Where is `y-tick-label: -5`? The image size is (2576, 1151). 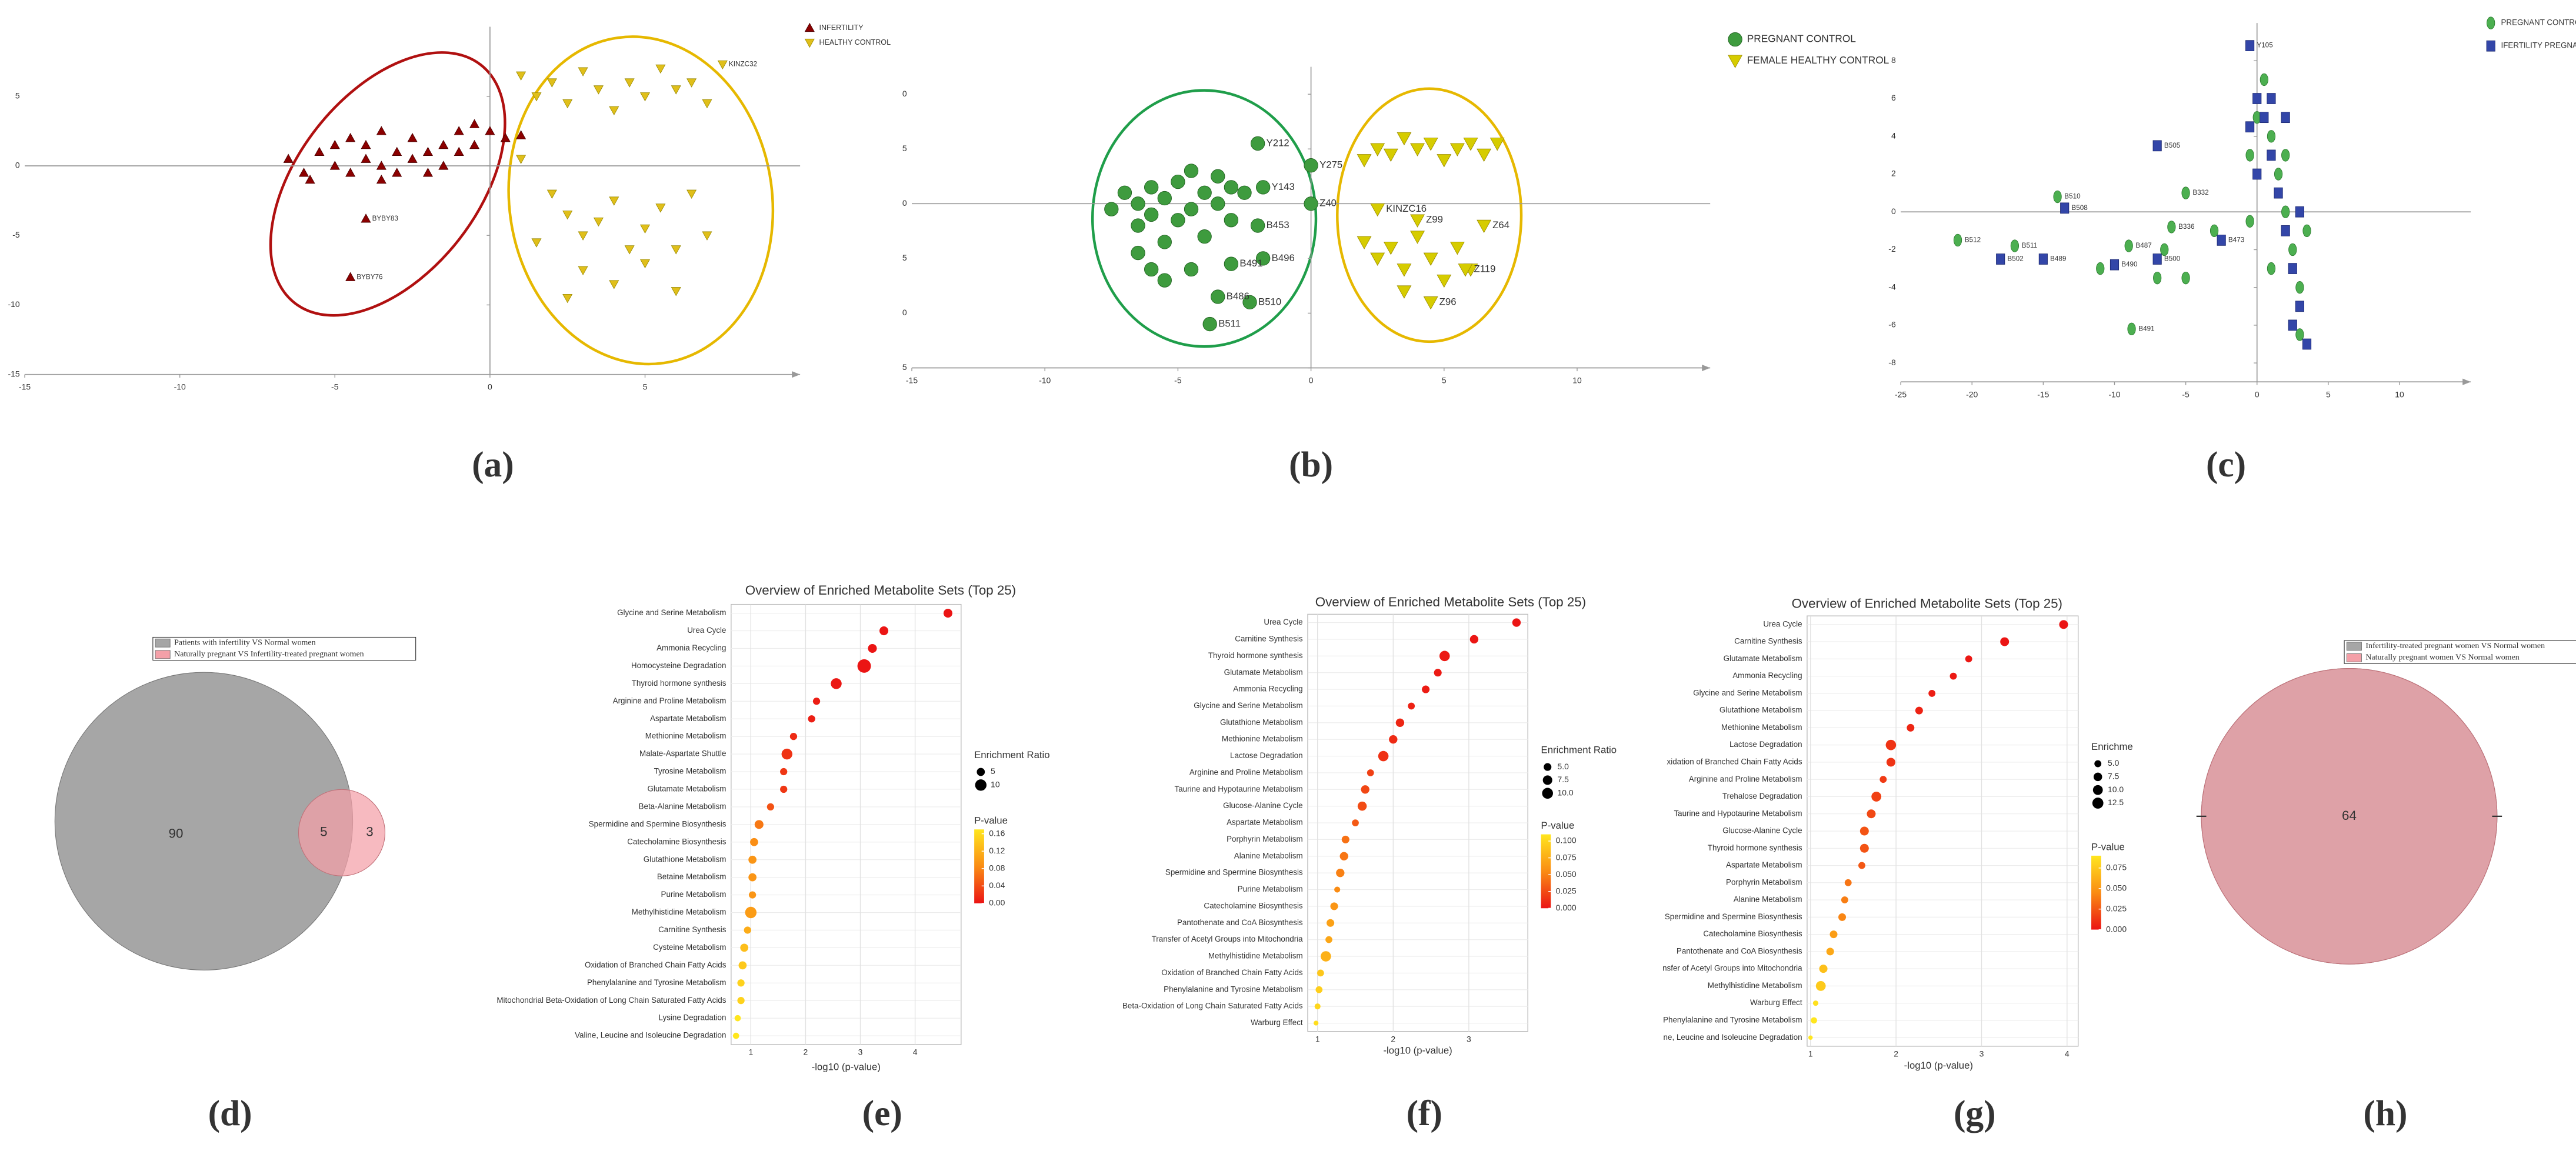 y-tick-label: -5 is located at coordinates (16, 234).